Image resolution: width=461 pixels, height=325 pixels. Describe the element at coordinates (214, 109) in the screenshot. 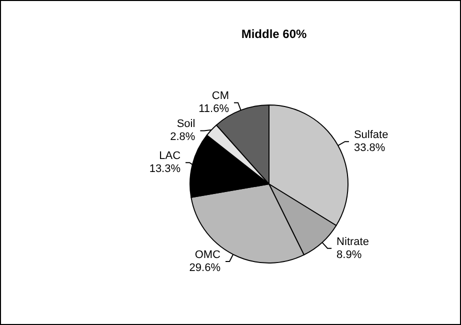

I see `data-label: 11.6%` at that location.